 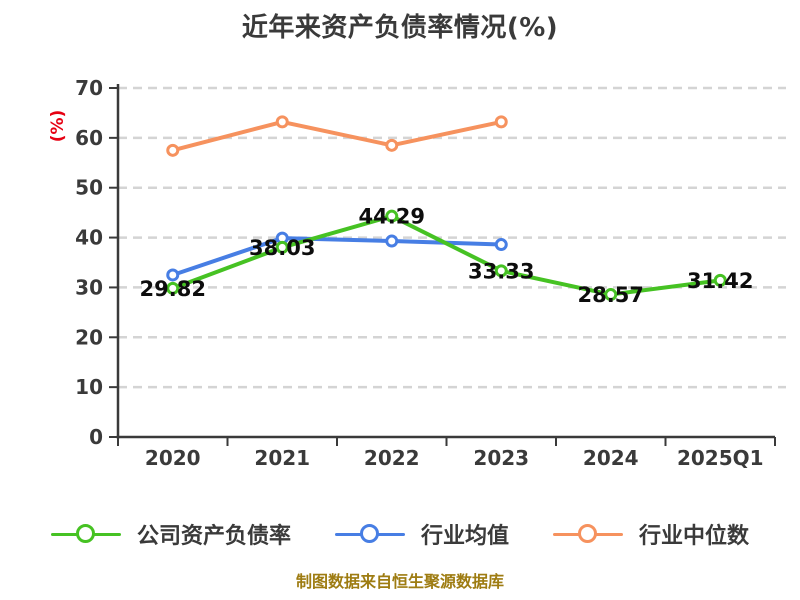 What do you see at coordinates (720, 458) in the screenshot?
I see `svg-text: 2025Q1` at bounding box center [720, 458].